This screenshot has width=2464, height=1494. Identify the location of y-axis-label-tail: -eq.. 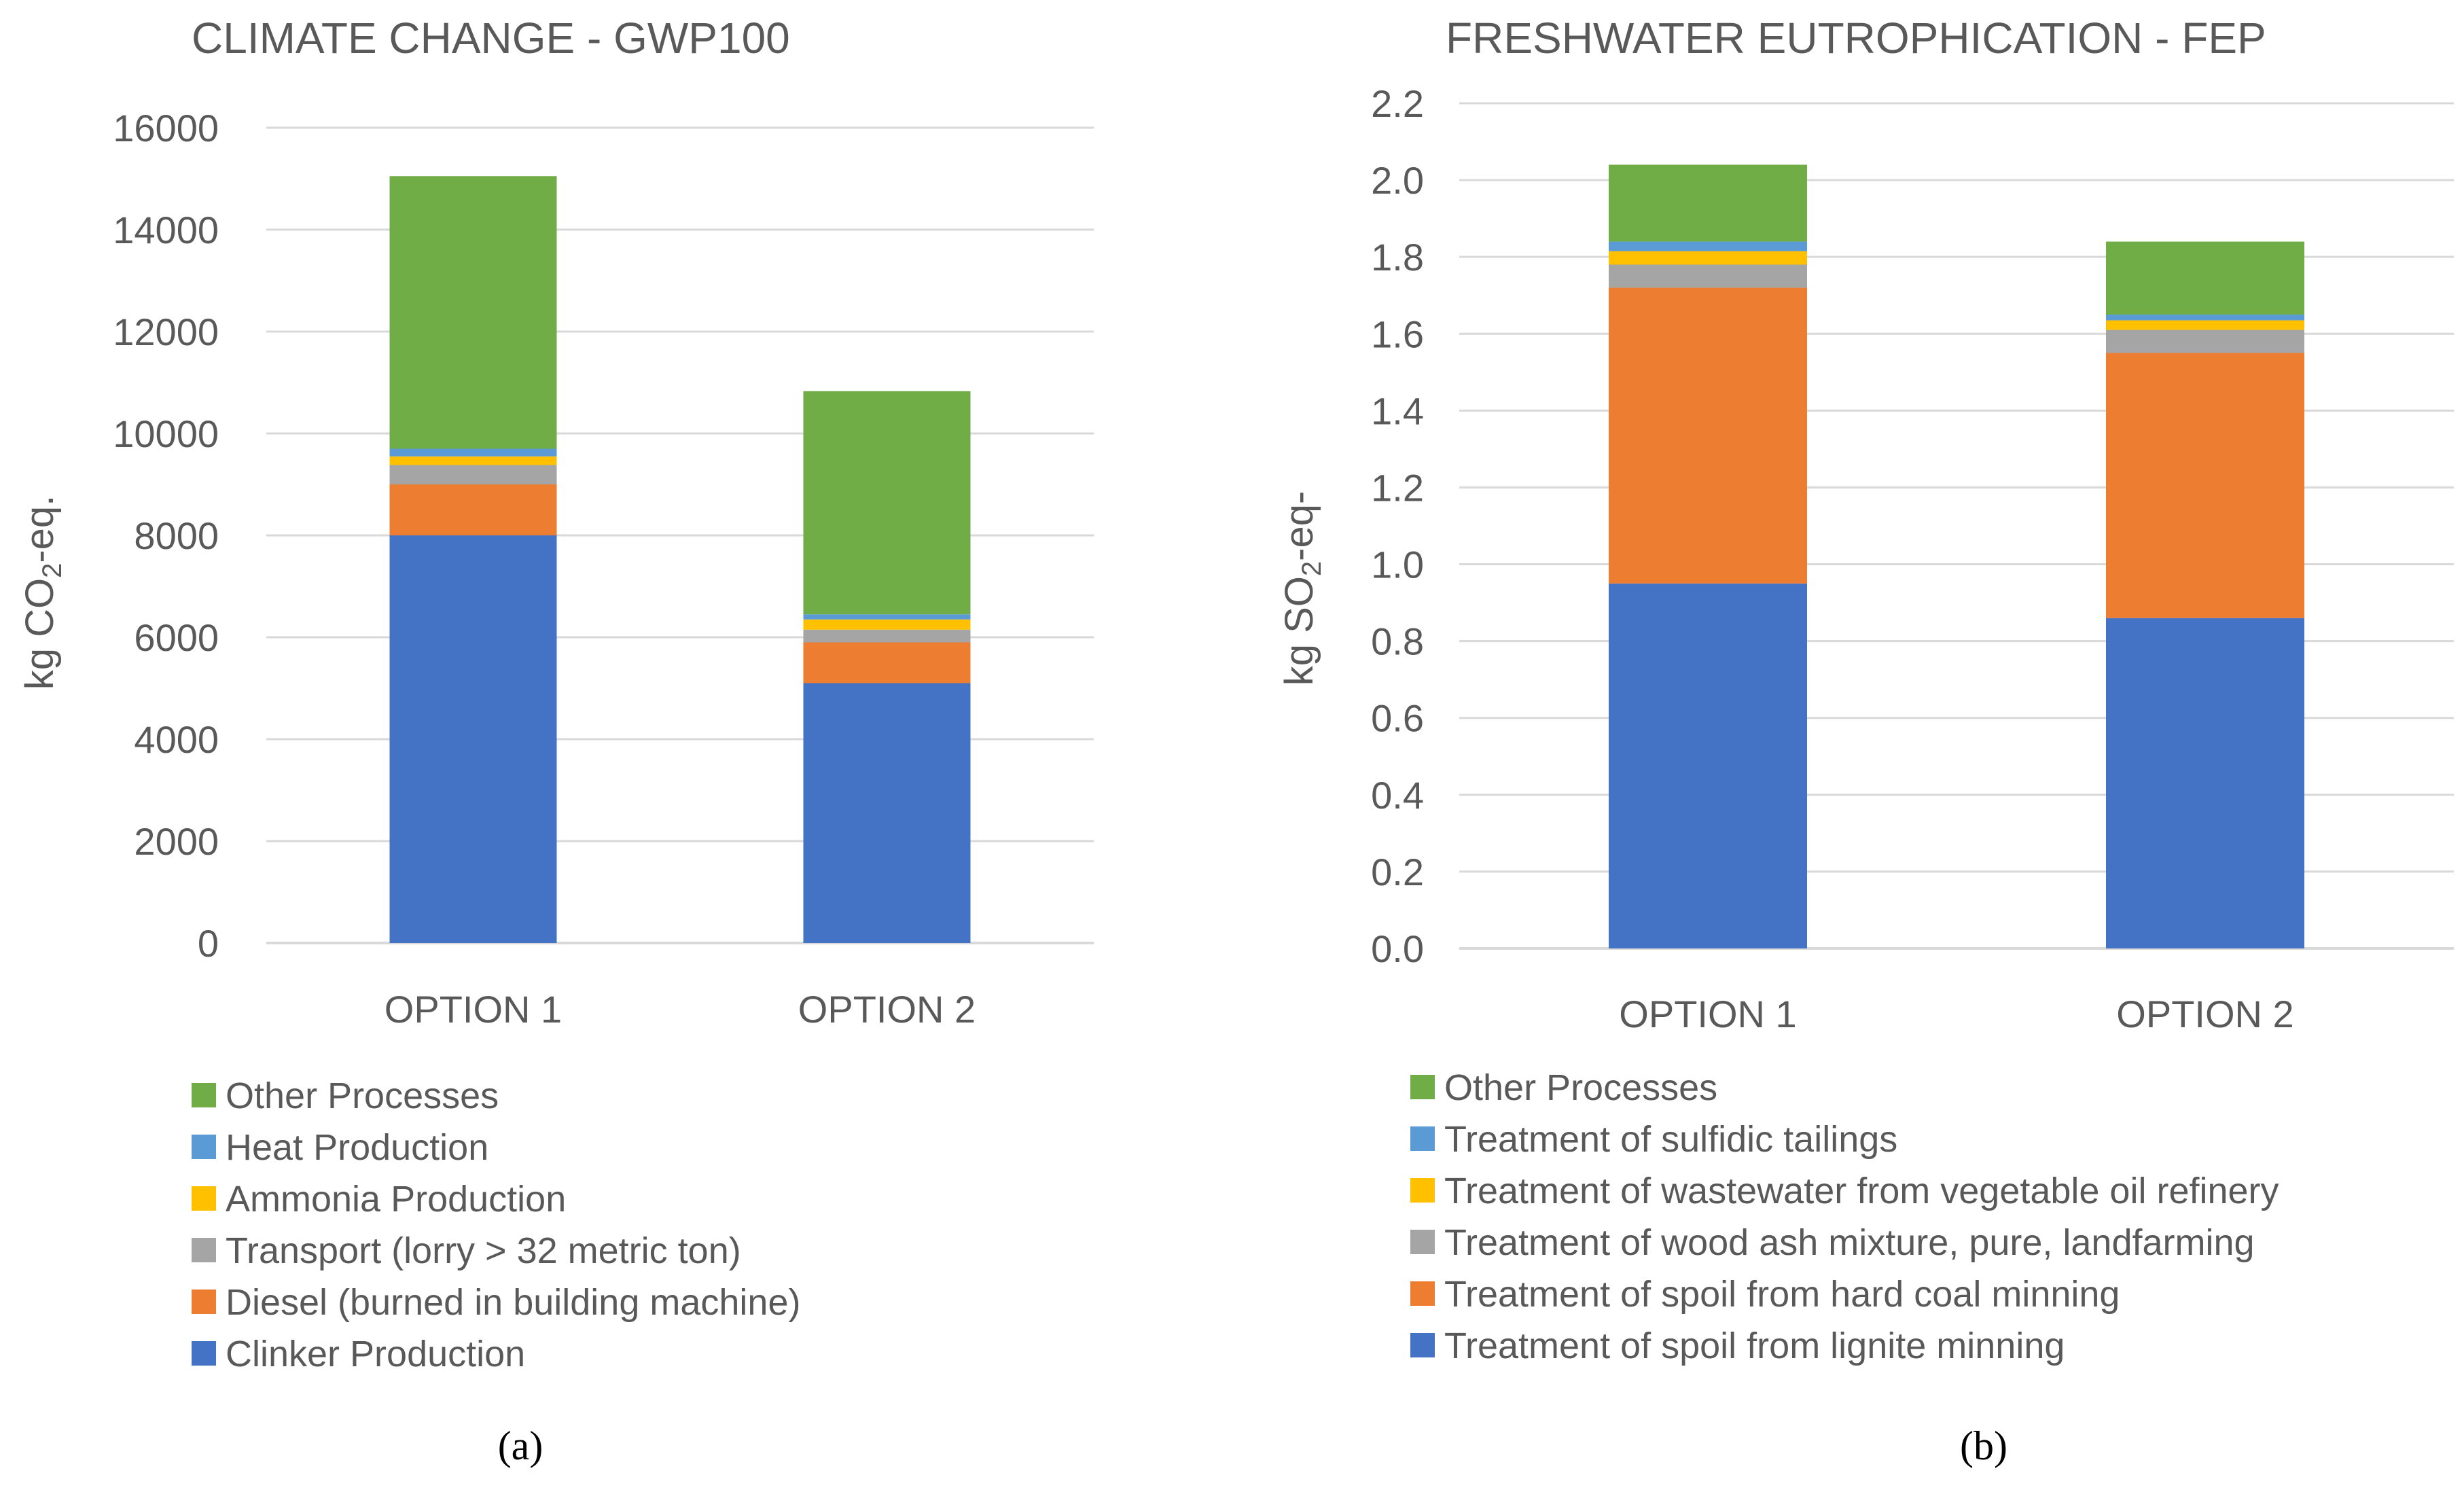
(40, 529).